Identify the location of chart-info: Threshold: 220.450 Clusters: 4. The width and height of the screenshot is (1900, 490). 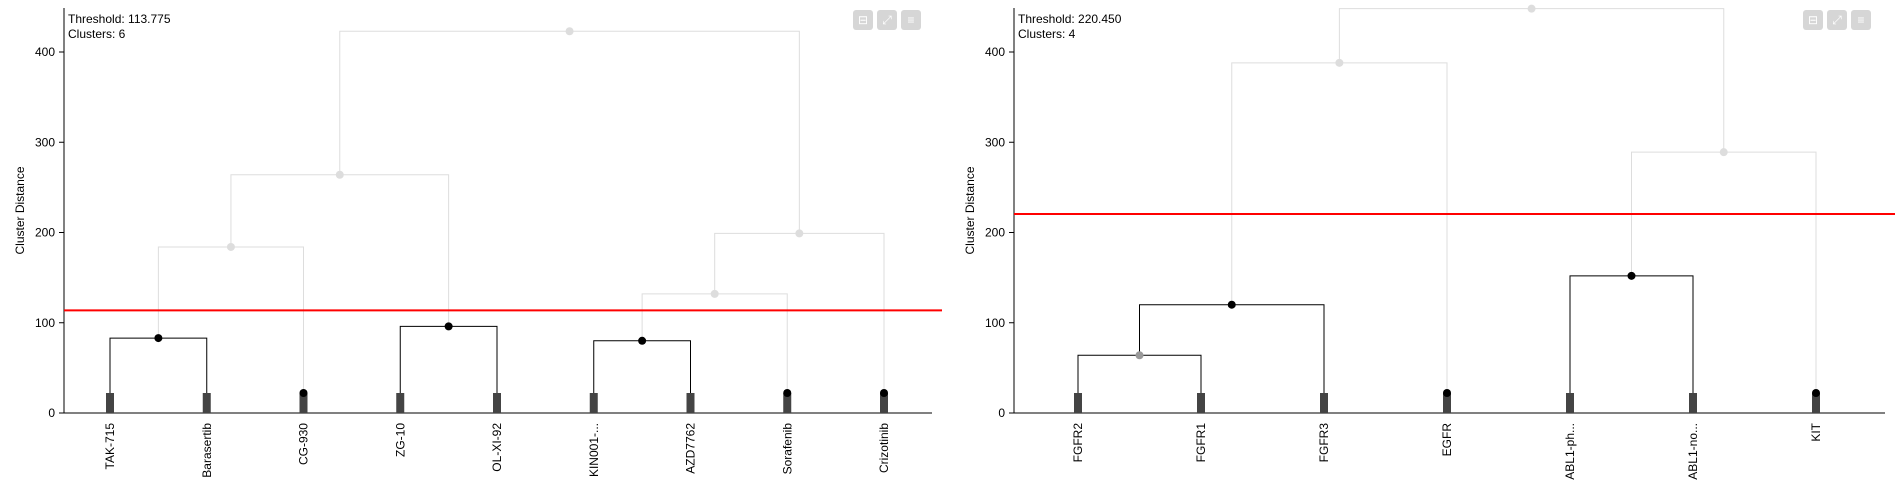
(1069, 27).